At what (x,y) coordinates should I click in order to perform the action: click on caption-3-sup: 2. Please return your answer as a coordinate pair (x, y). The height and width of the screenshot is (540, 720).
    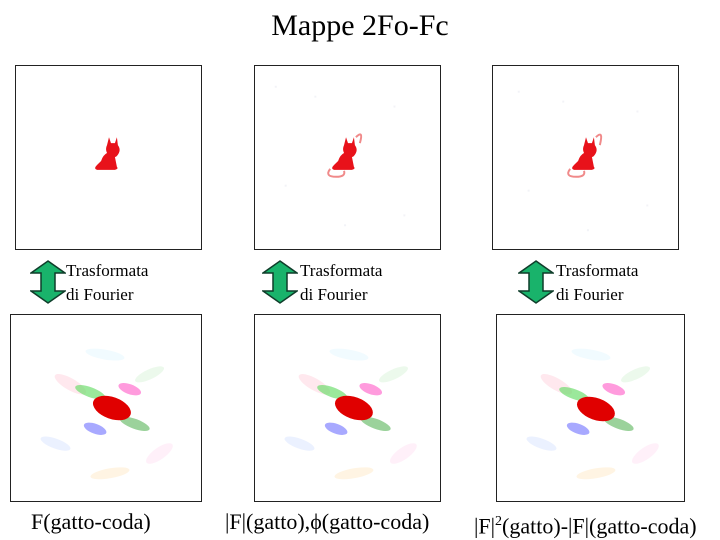
    Looking at the image, I should click on (499, 521).